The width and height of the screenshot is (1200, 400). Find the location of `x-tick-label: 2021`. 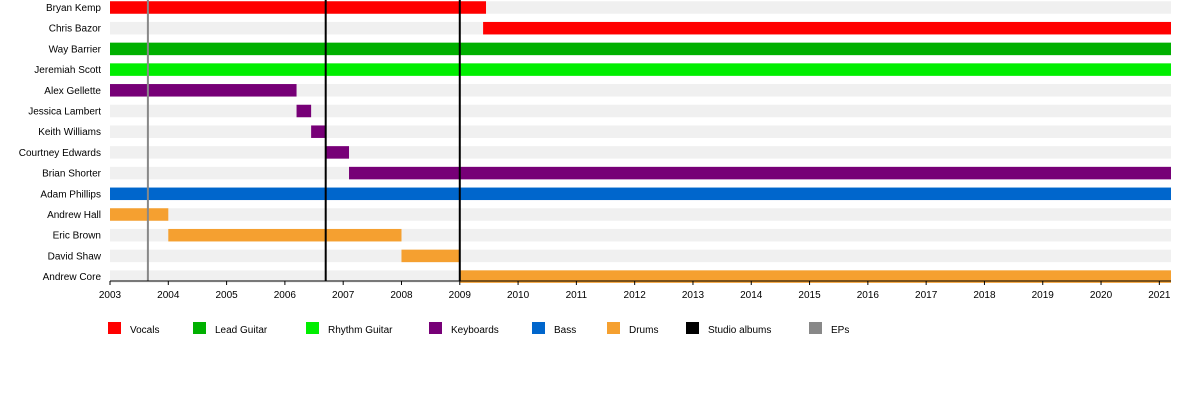

x-tick-label: 2021 is located at coordinates (1159, 295).